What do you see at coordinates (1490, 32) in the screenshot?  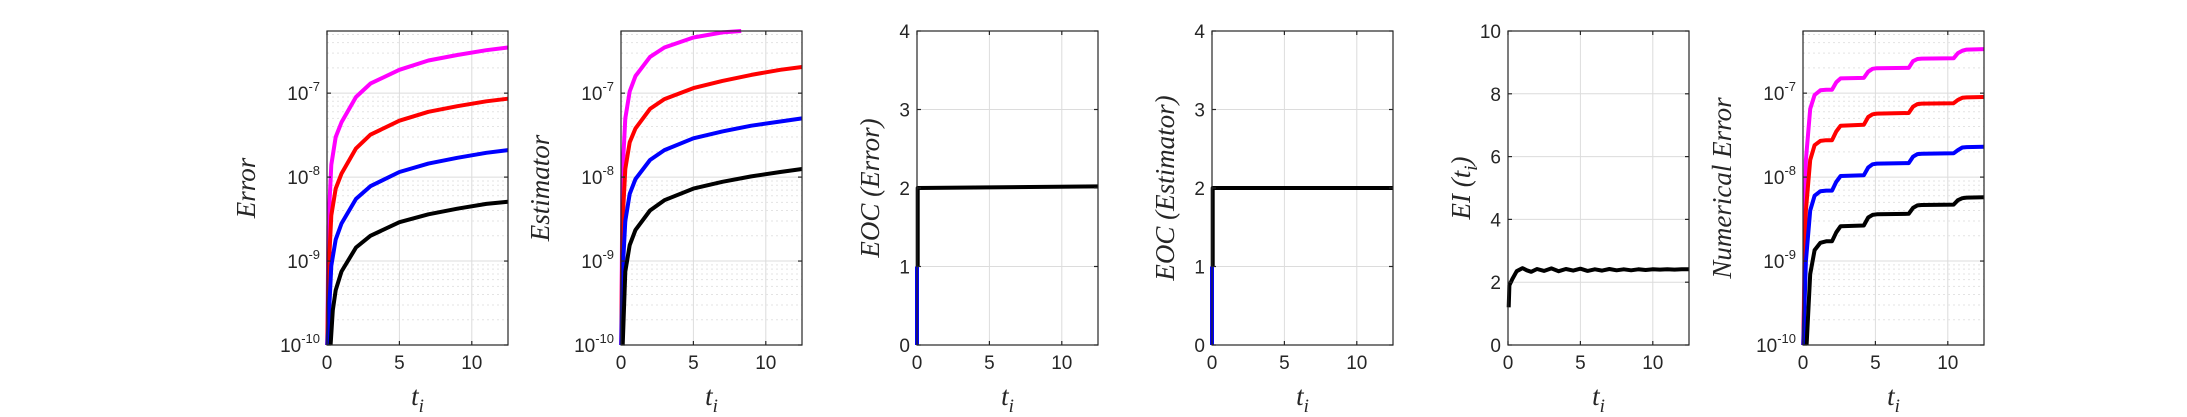 I see `y-tick-label: 10` at bounding box center [1490, 32].